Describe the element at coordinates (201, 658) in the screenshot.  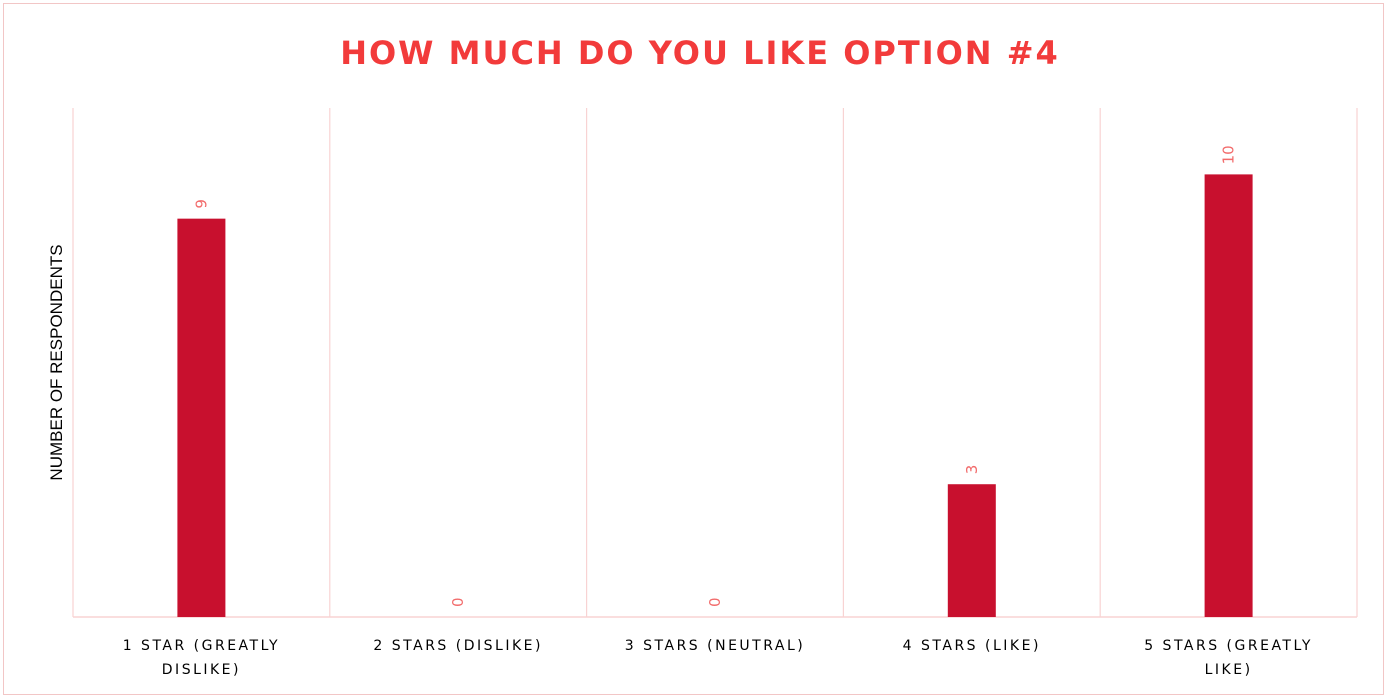
I see `category-label: 1 STAR (GREATLY DISLIKE)` at that location.